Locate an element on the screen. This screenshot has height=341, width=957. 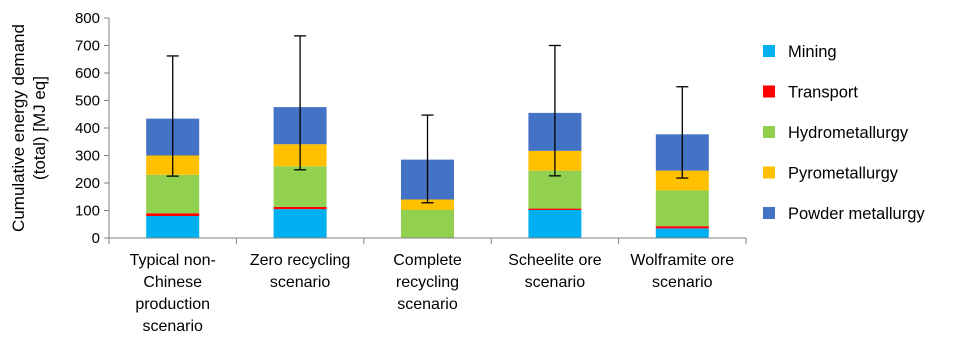
y-axis-ticks: 0 100 200 300 400 500 600 700 800 is located at coordinates (92, 128).